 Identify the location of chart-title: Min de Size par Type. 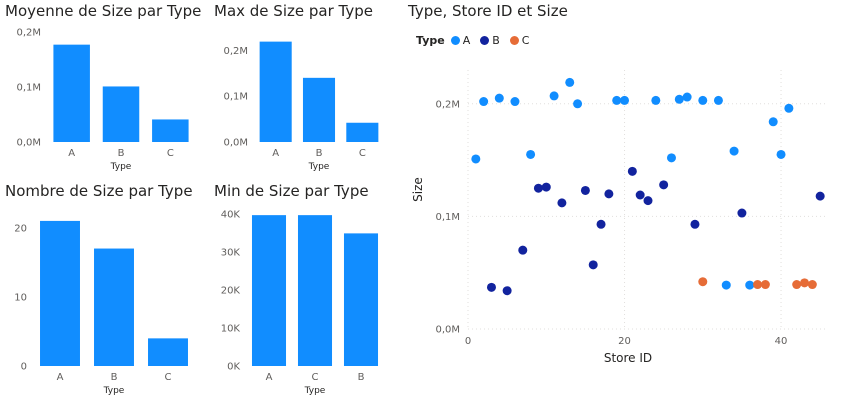
(291, 191).